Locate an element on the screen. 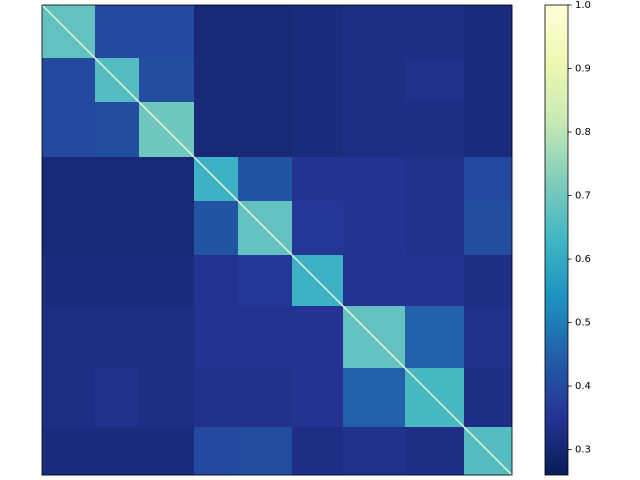  colorbar-tick-label: 0.4 is located at coordinates (583, 386).